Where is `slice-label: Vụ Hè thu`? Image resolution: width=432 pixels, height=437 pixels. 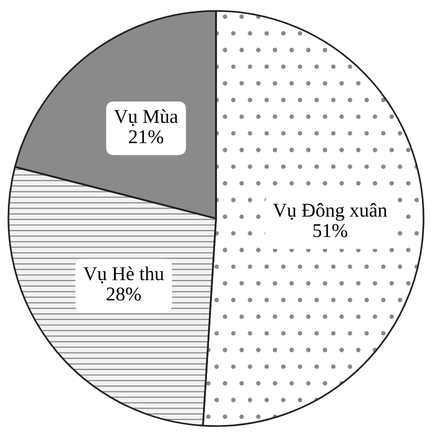
slice-label: Vụ Hè thu is located at coordinates (123, 275).